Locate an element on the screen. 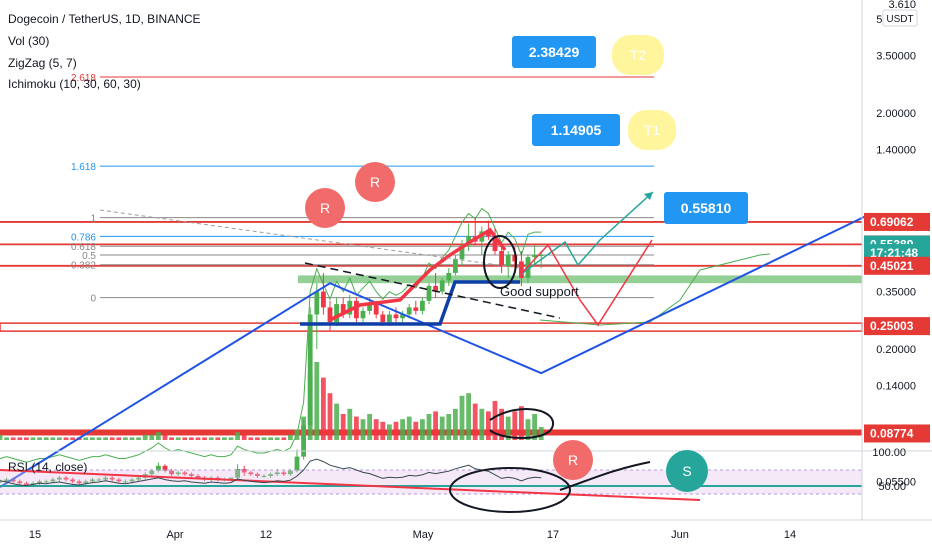 Image resolution: width=932 pixels, height=550 pixels. fib-label: 0.786 is located at coordinates (83, 237).